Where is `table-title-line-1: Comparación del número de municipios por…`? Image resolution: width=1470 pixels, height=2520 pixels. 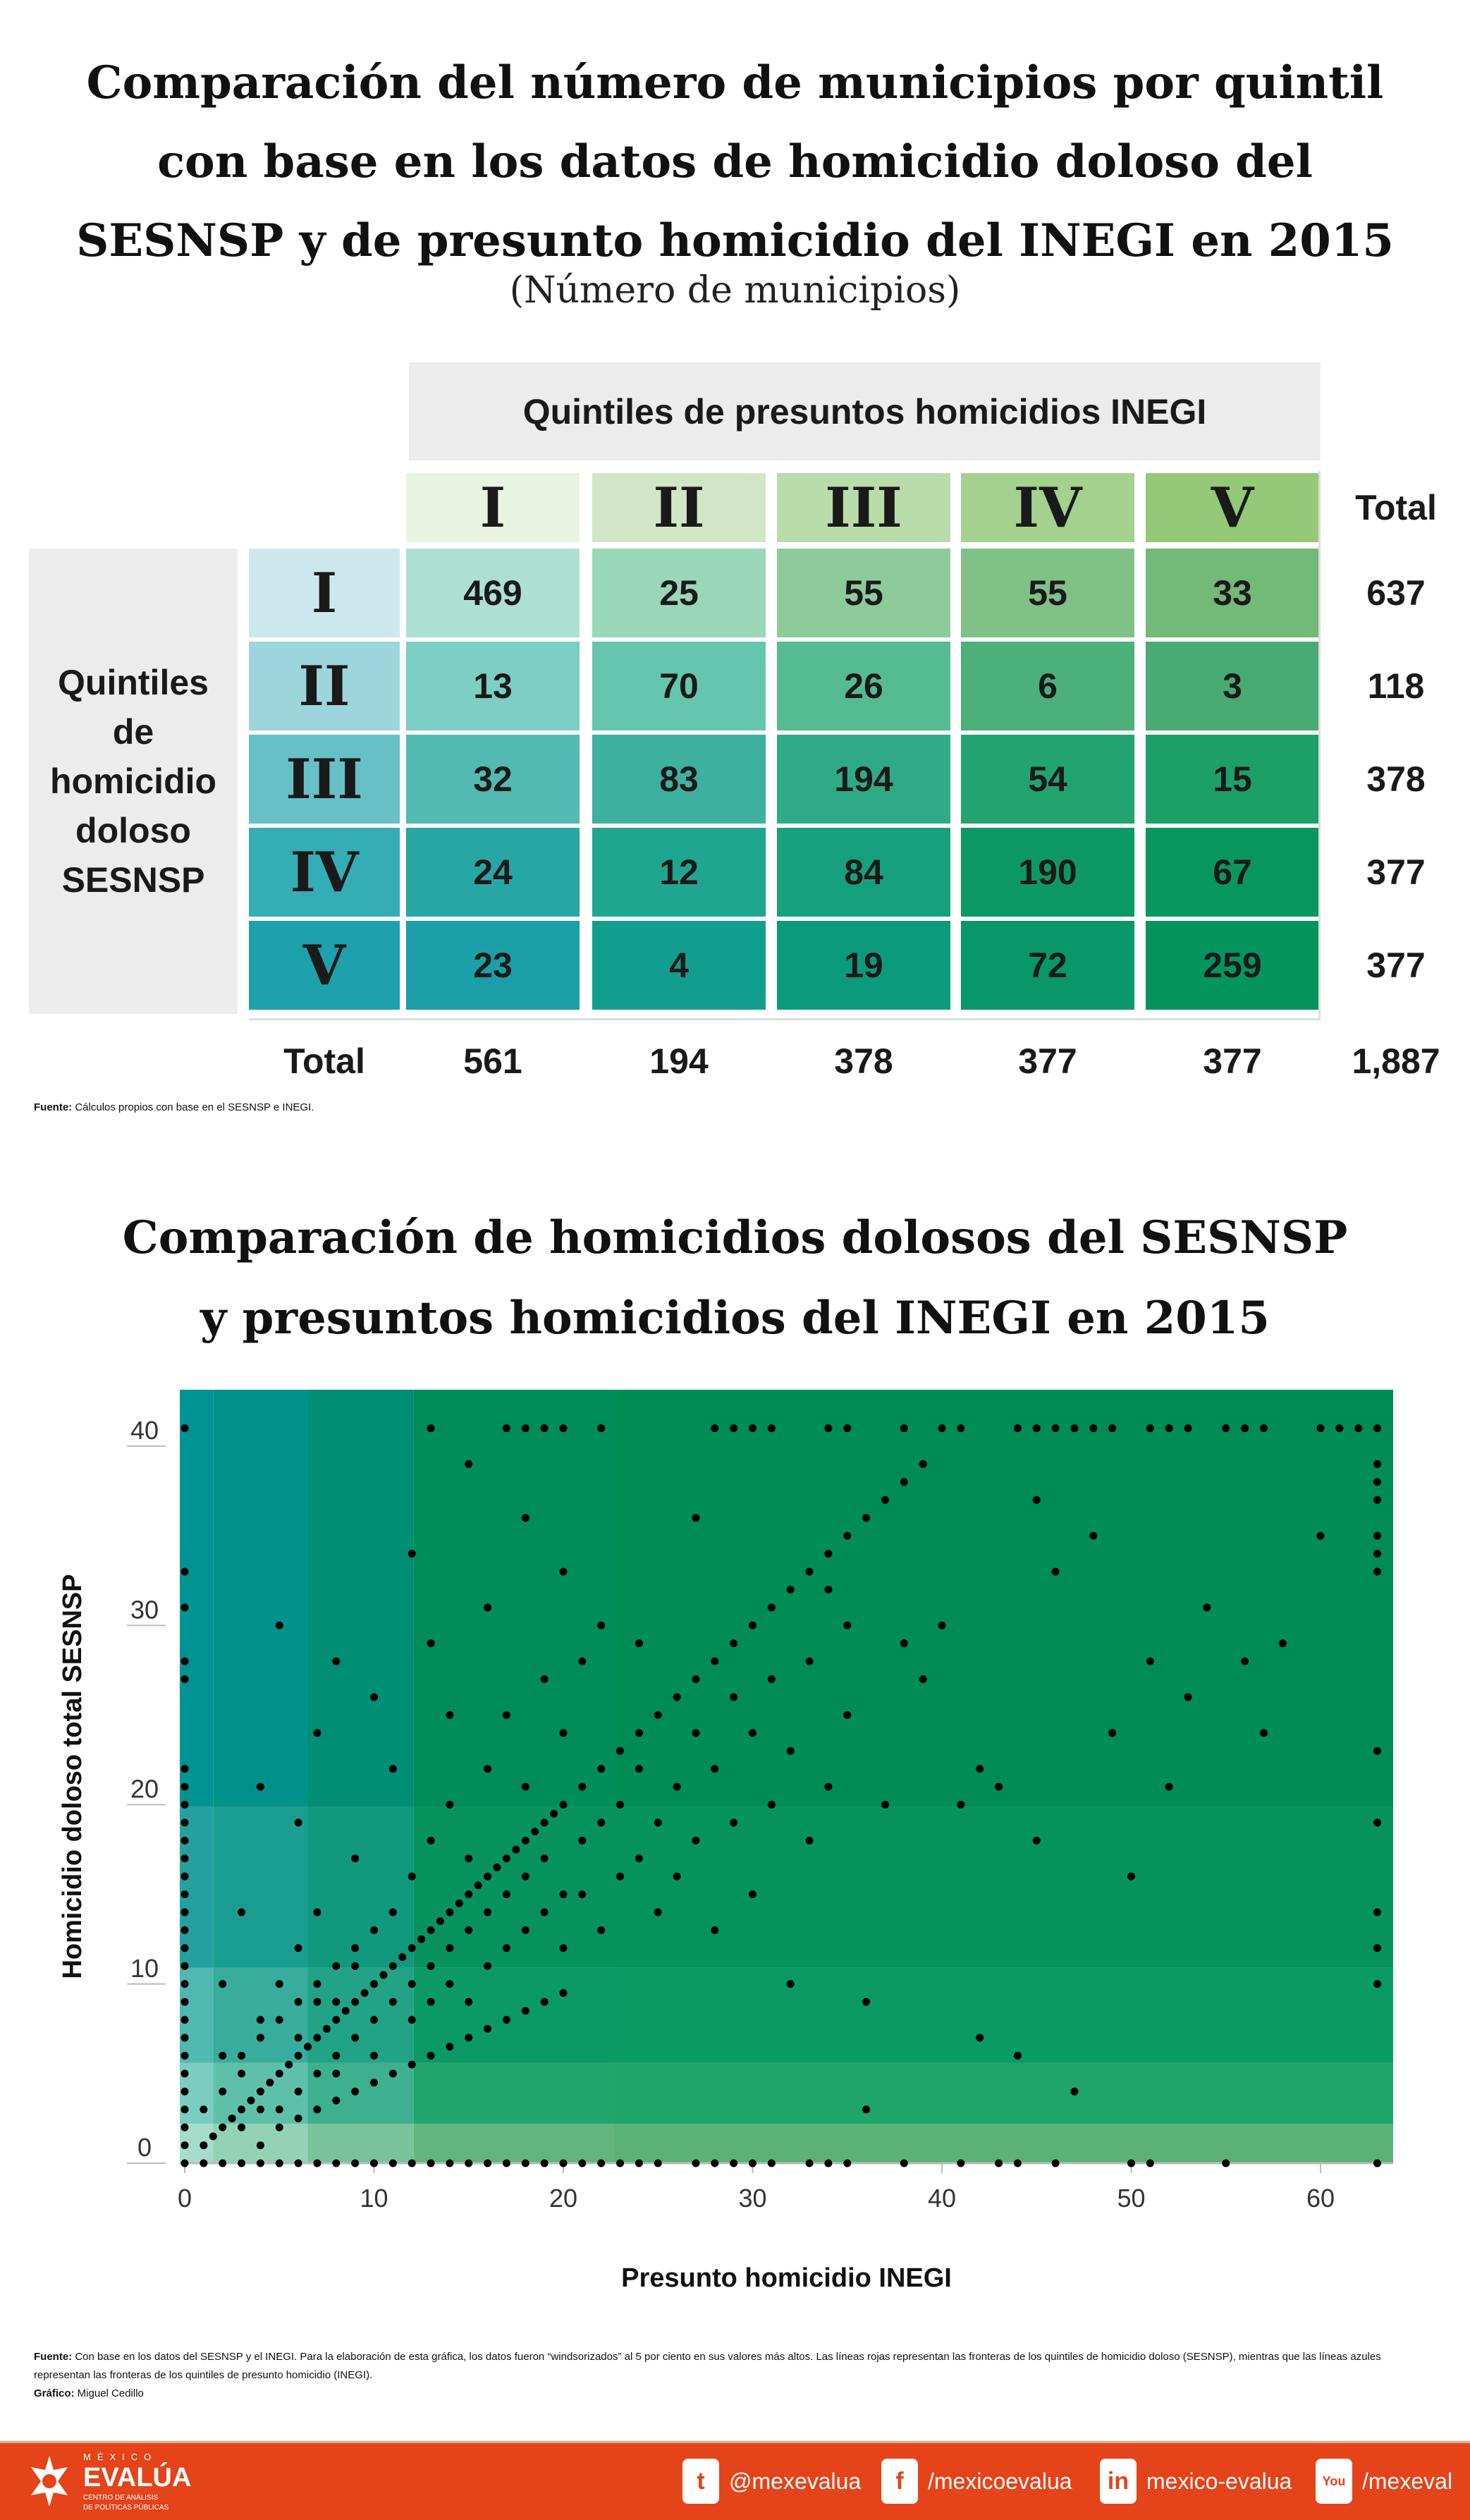 table-title-line-1: Comparación del número de municipios por… is located at coordinates (735, 82).